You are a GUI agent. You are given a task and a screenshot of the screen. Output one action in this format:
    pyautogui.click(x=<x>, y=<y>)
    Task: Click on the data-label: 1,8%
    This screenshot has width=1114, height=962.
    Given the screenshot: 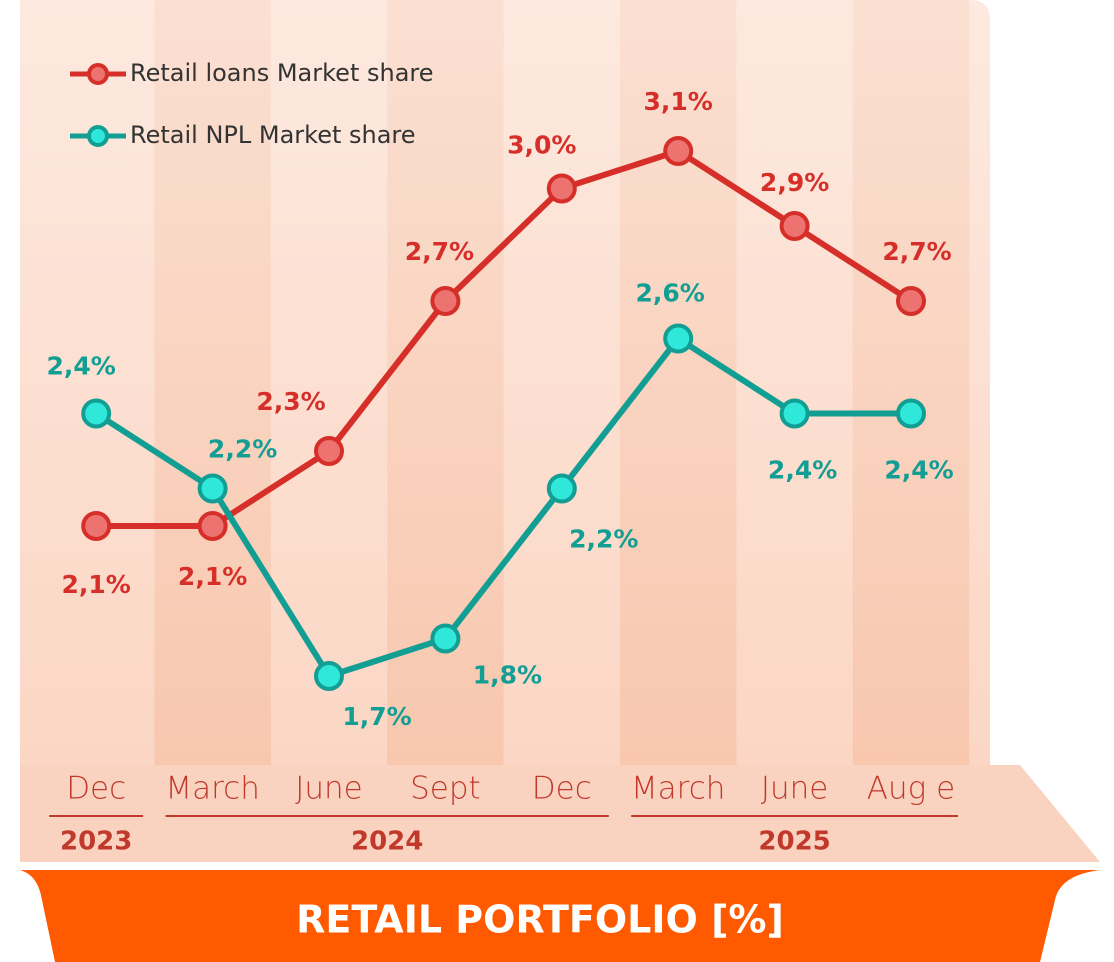 What is the action you would take?
    pyautogui.click(x=507, y=675)
    